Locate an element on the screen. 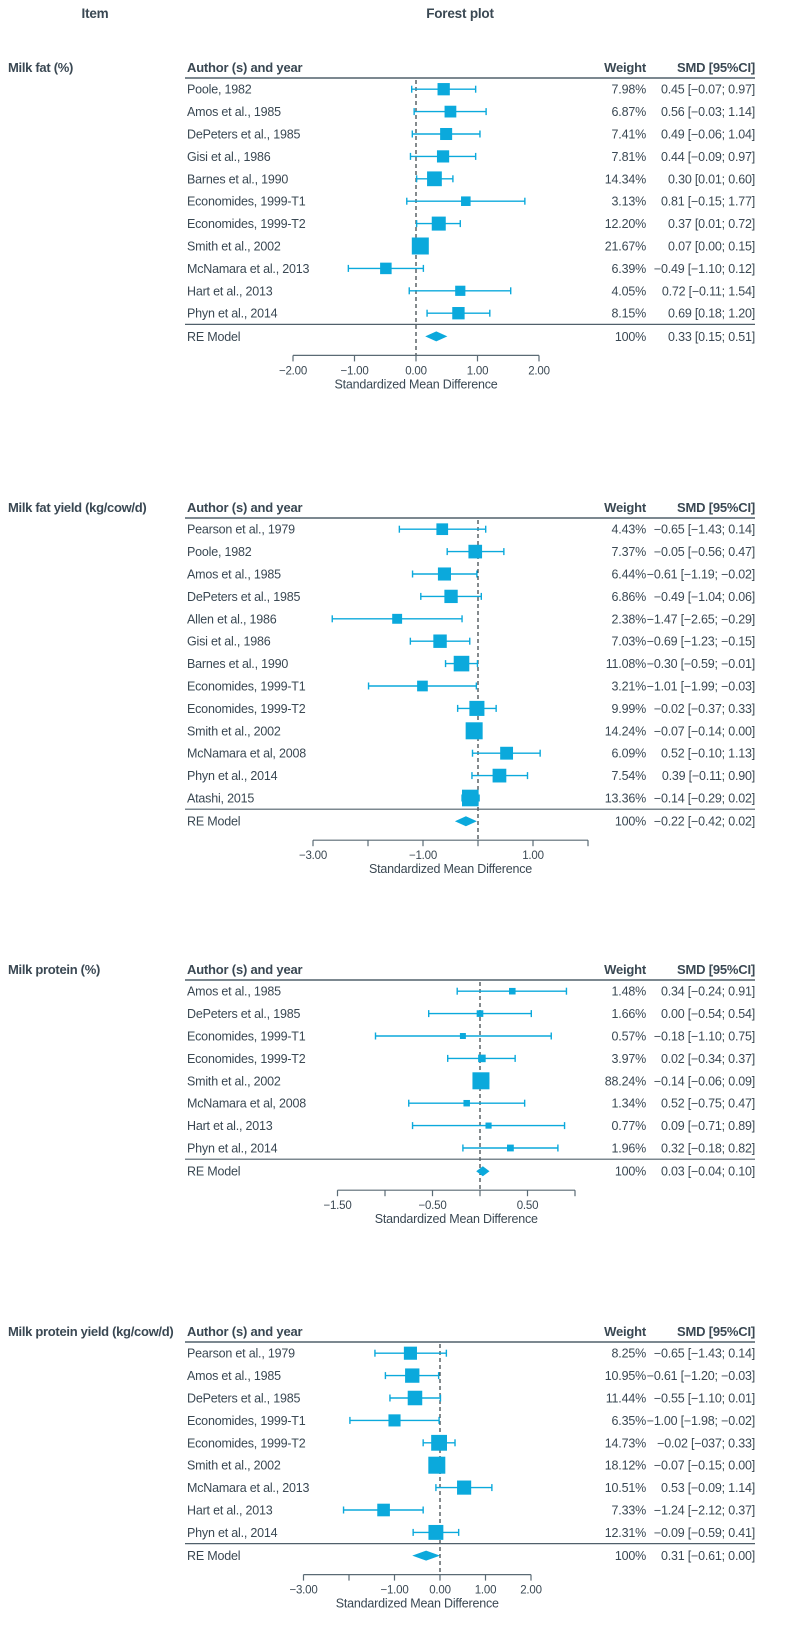 This screenshot has width=785, height=1628. axis-tick-label: −0.50 is located at coordinates (432, 1206).